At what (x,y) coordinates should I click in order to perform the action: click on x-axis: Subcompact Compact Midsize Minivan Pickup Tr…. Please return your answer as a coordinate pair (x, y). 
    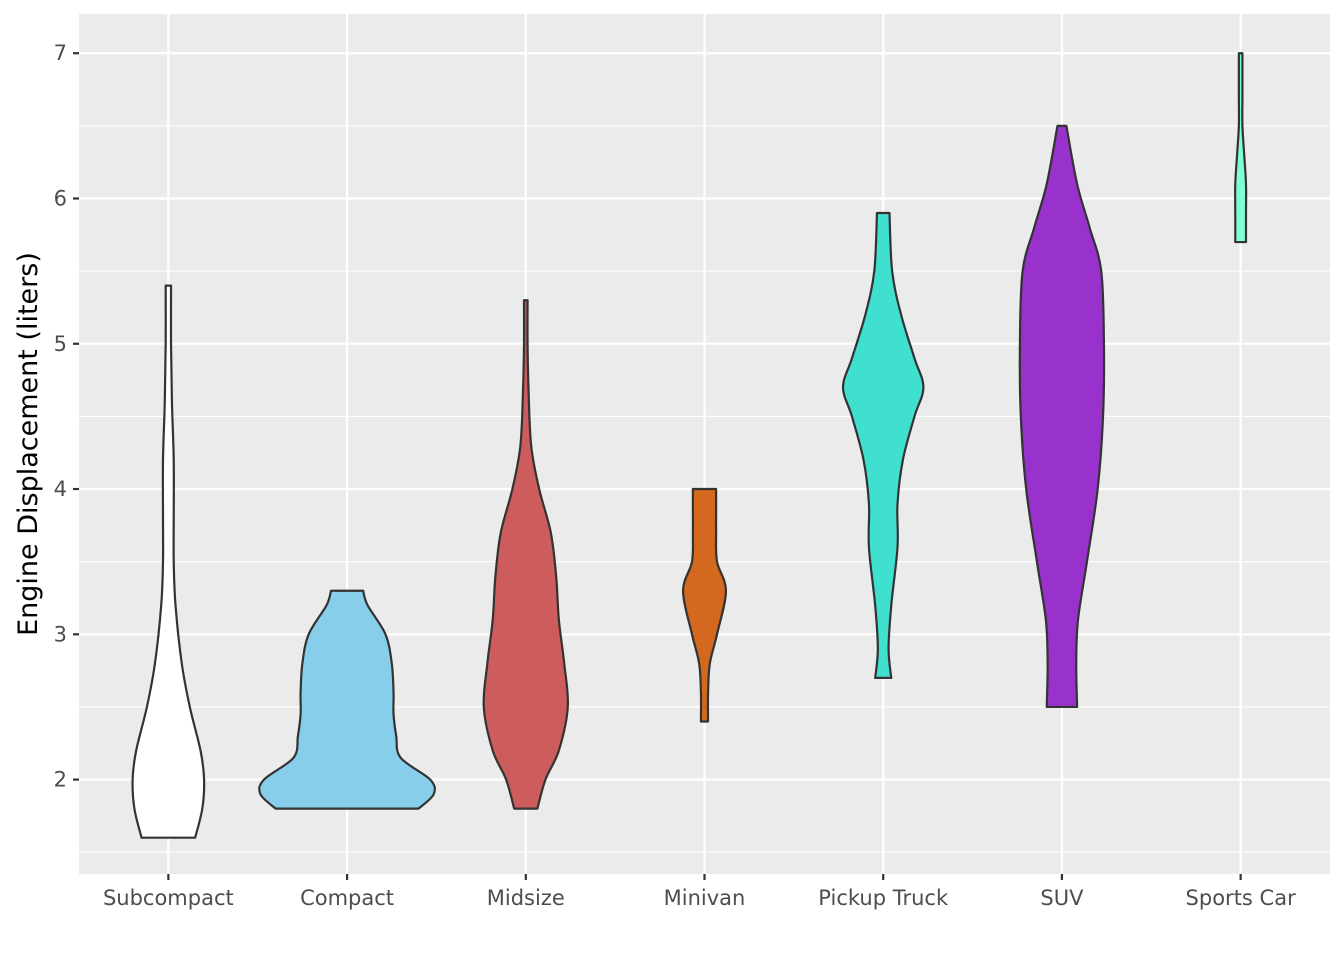
    Looking at the image, I should click on (699, 892).